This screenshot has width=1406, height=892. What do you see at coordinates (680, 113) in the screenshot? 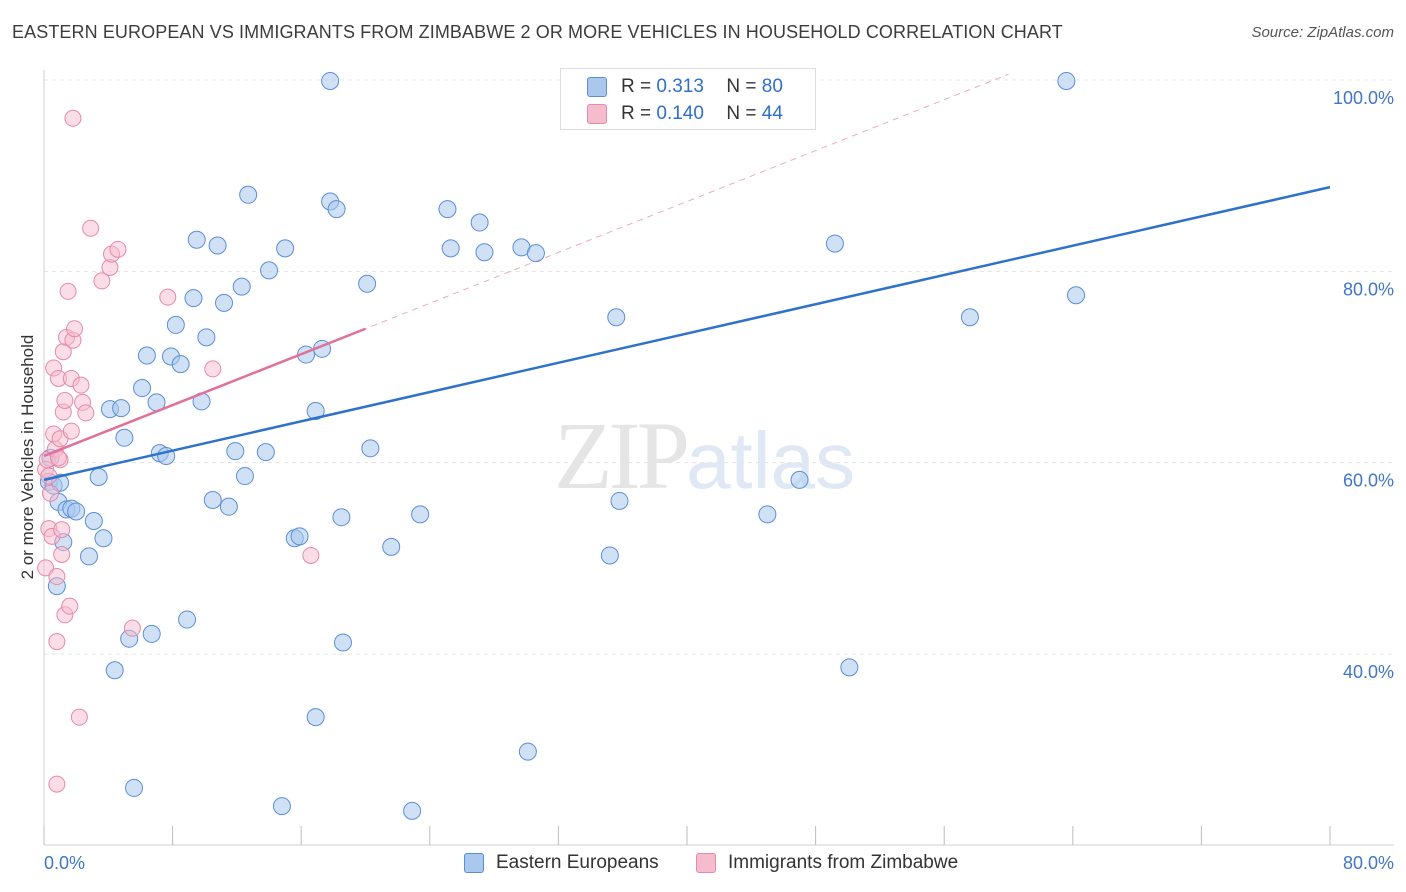
I see `r-value: 0.140` at bounding box center [680, 113].